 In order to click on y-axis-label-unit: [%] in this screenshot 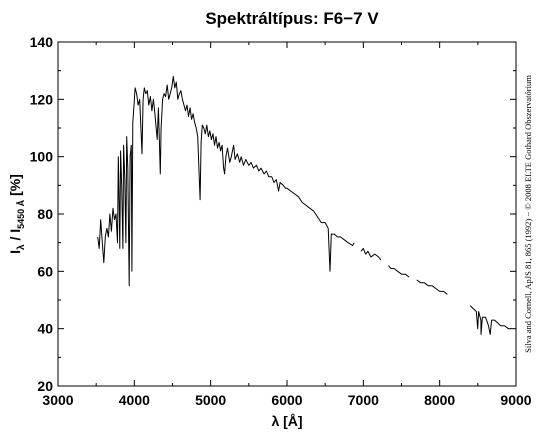, I will do `click(15, 187)`.